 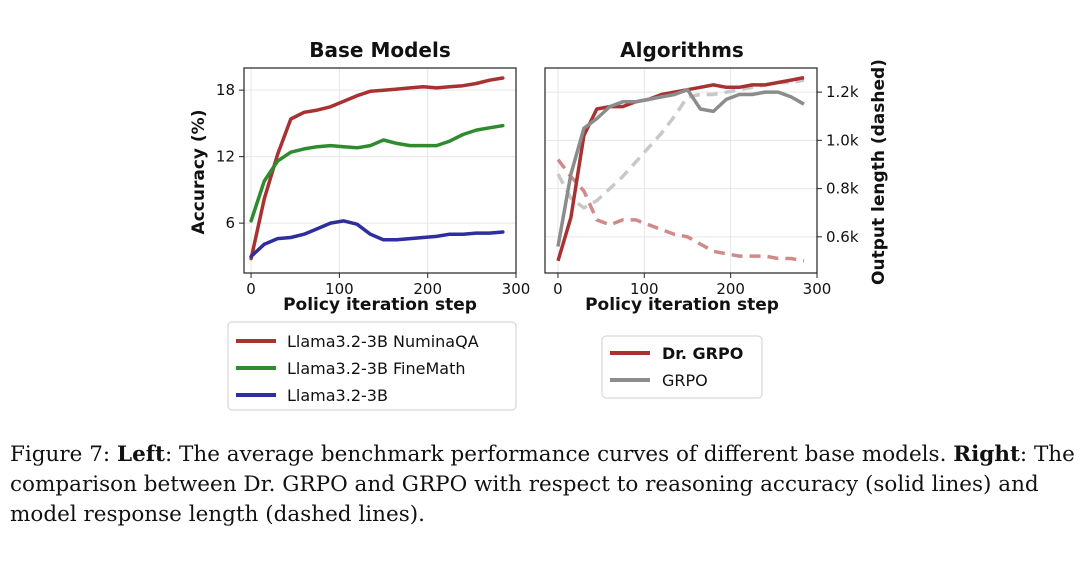 I want to click on legend-label-grpo: GRPO, so click(x=685, y=380).